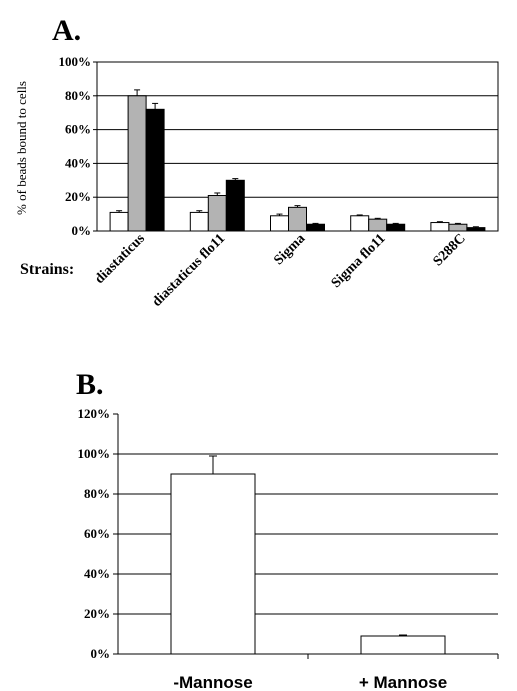 The image size is (517, 691). What do you see at coordinates (97, 613) in the screenshot?
I see `panel-b-y-tick-label: 20%` at bounding box center [97, 613].